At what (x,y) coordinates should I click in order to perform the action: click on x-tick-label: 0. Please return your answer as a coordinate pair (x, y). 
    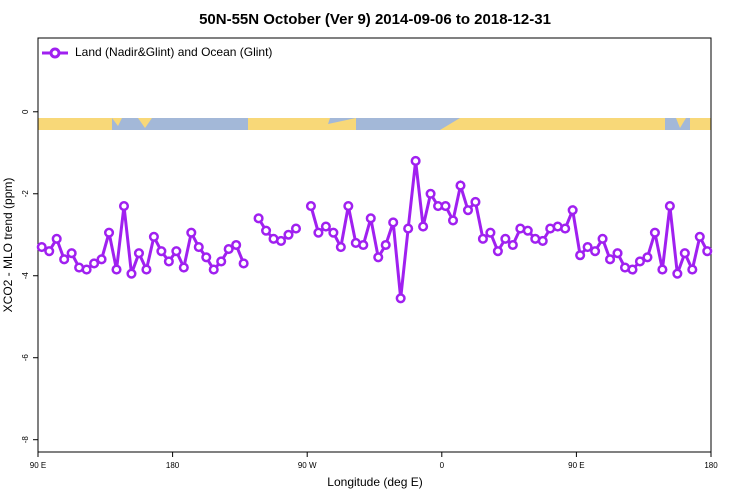
    Looking at the image, I should click on (442, 465).